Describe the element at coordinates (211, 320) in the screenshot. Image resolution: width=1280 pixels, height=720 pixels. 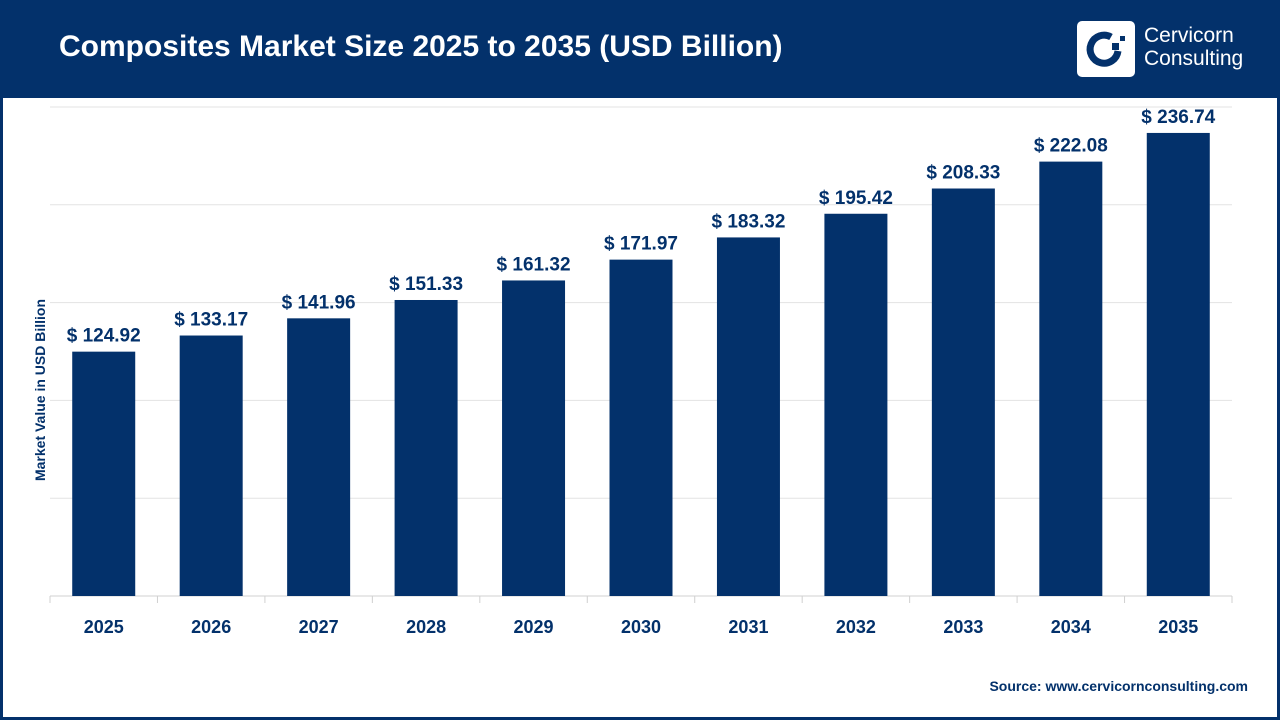
I see `data-label: $ 133.17` at that location.